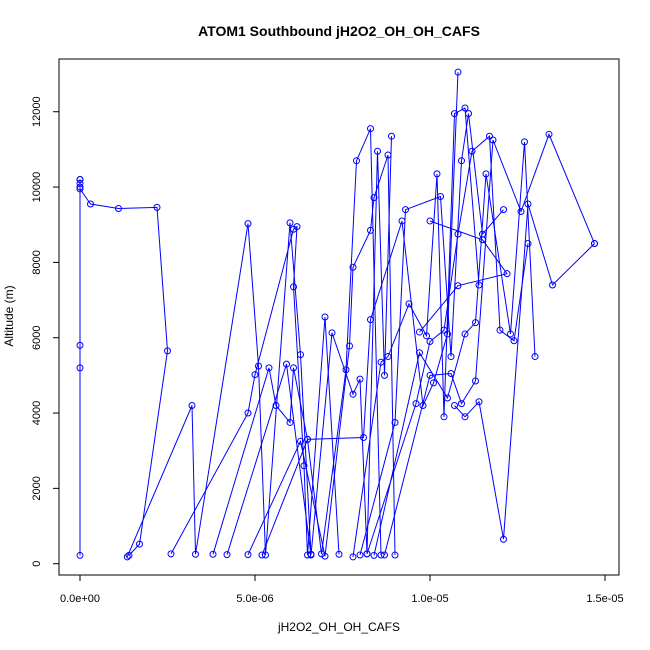 The image size is (650, 650). I want to click on y-tick-label-2: 4000, so click(37, 413).